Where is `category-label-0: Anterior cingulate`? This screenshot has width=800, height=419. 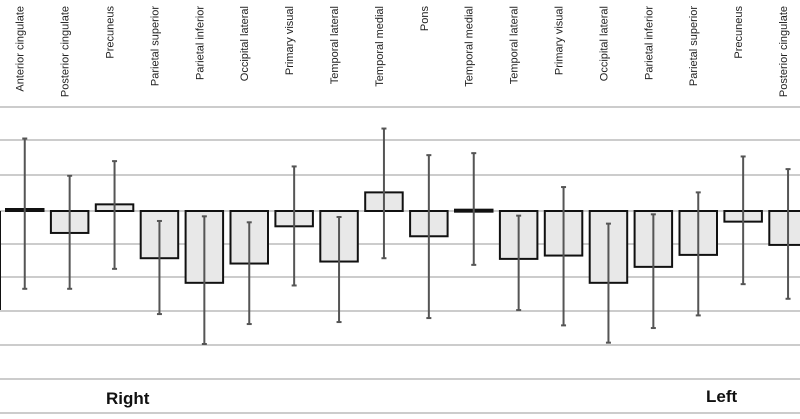 category-label-0: Anterior cingulate is located at coordinates (21, 49).